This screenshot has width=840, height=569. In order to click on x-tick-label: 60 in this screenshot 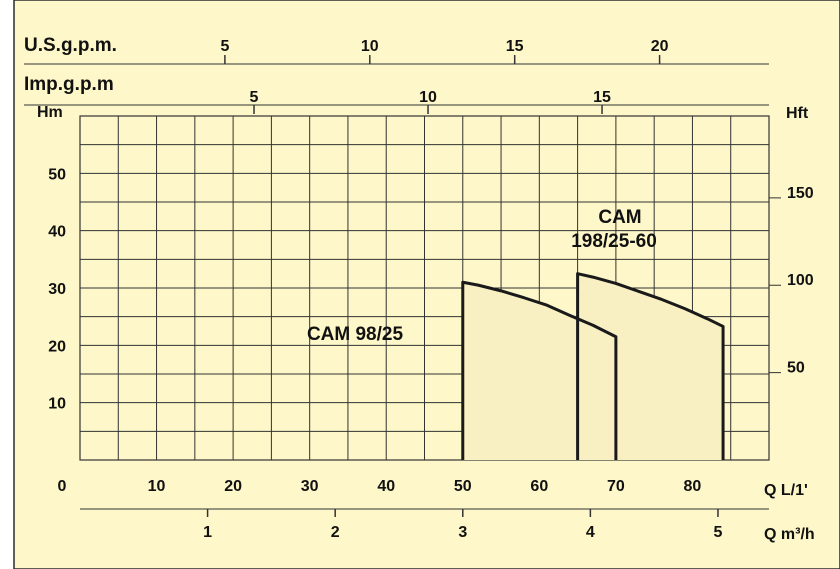, I will do `click(539, 486)`.